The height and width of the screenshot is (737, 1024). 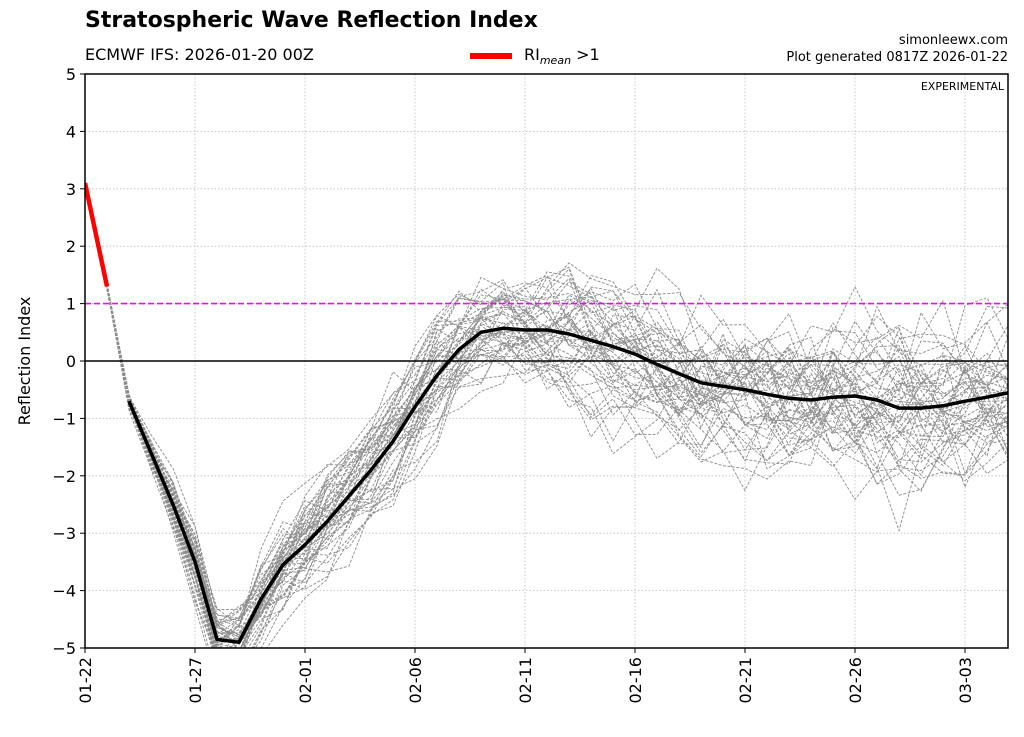 I want to click on legend-label: RImean >1, so click(x=562, y=56).